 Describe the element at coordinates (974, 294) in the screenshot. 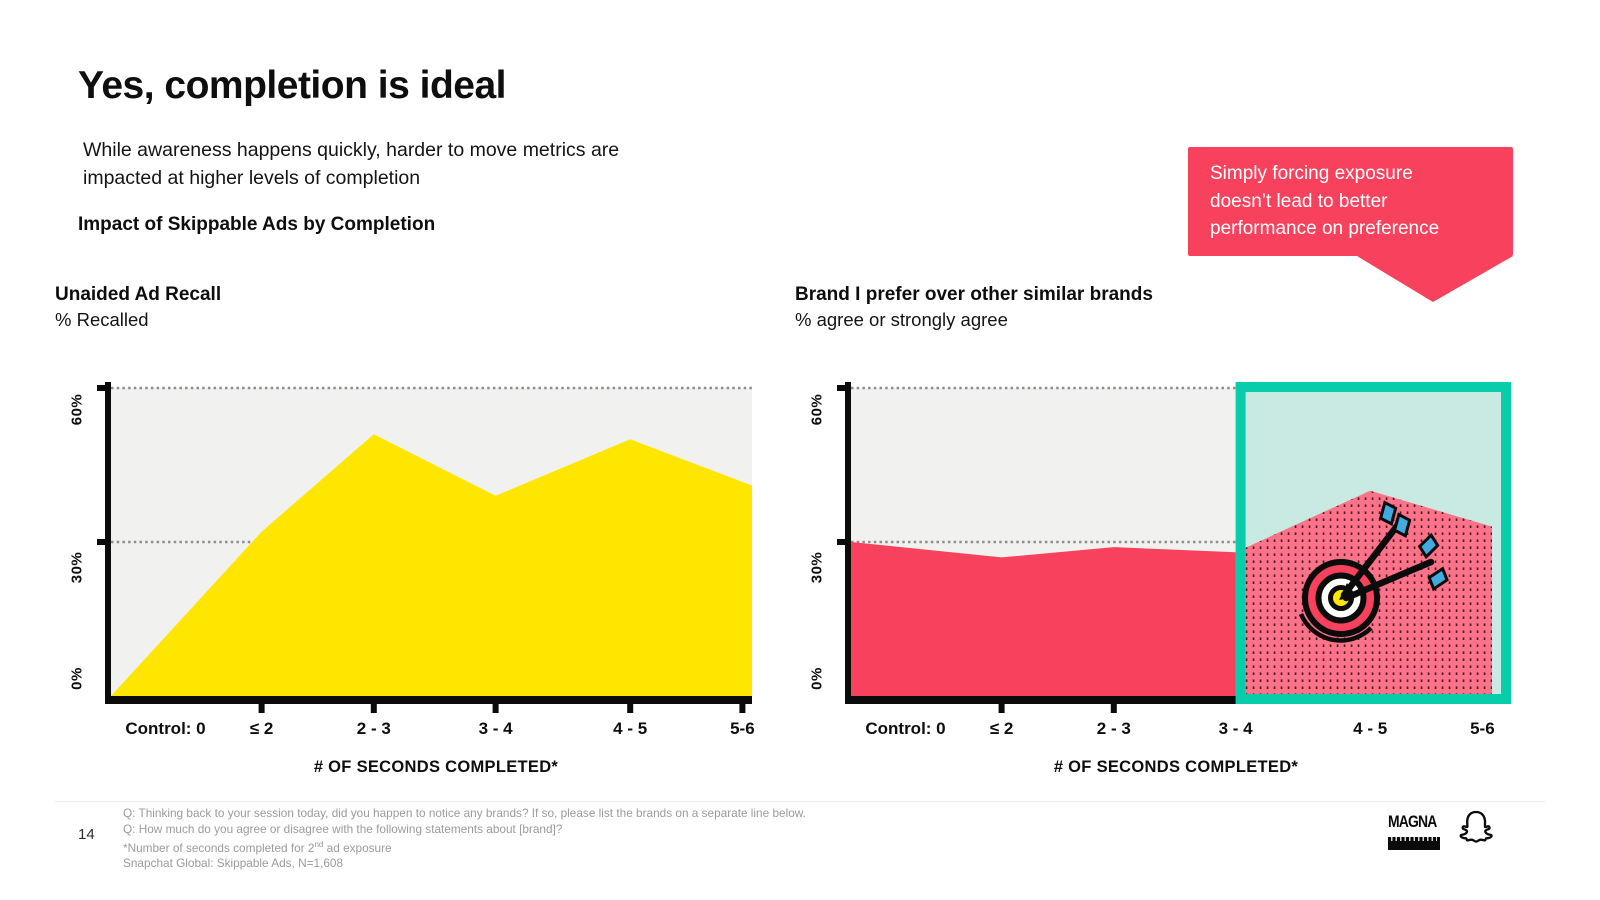

I see `chart-title: Brand I prefer over other similar brands` at that location.